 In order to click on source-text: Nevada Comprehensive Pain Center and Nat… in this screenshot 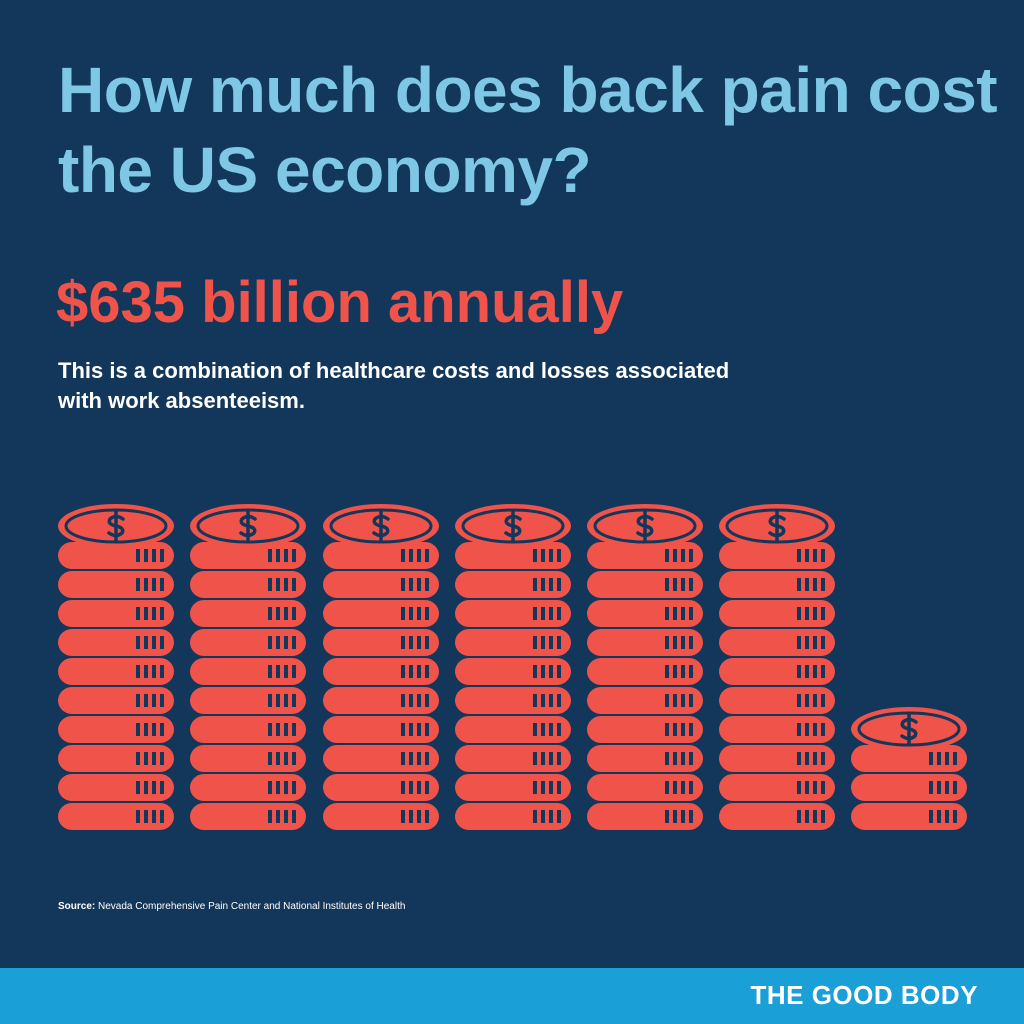, I will do `click(252, 906)`.